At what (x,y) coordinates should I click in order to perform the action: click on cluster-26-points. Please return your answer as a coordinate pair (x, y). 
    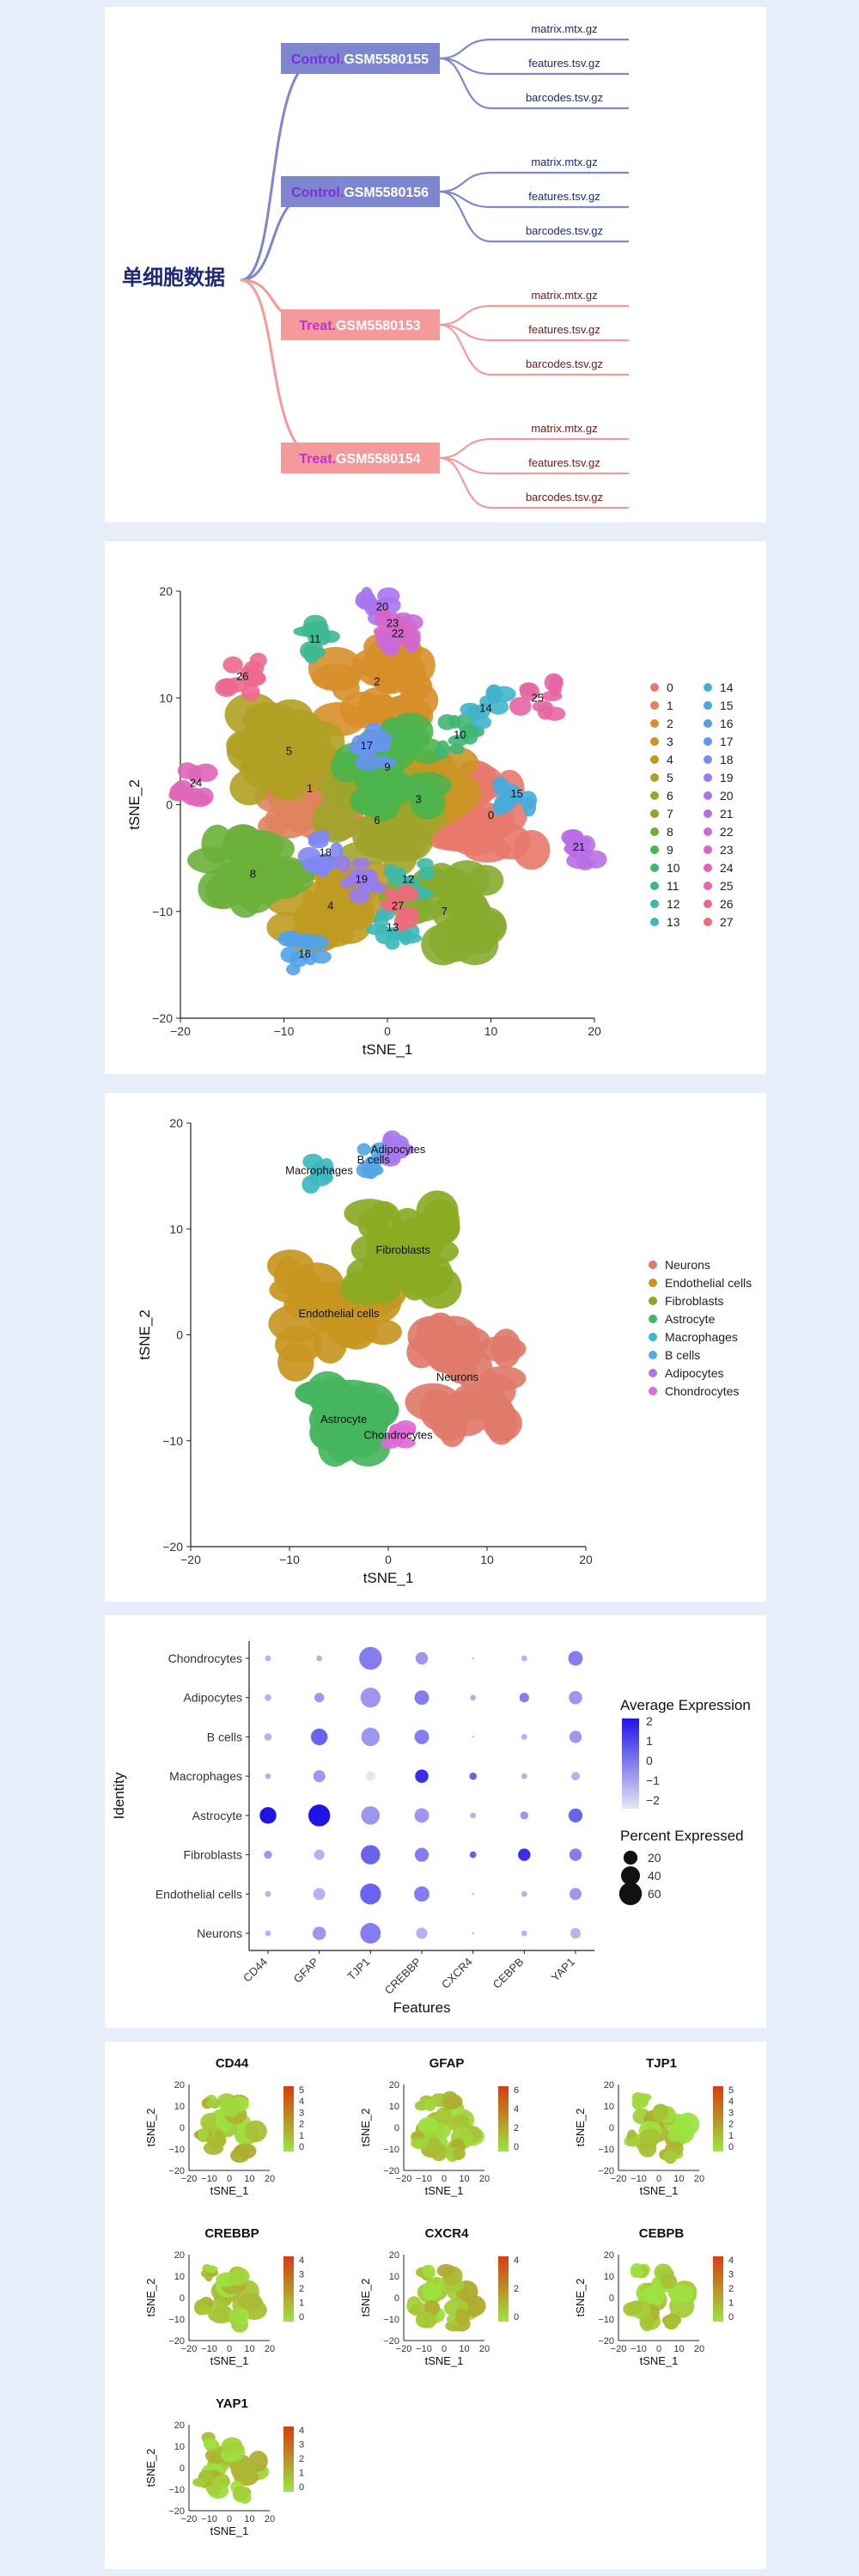
    Looking at the image, I should click on (241, 677).